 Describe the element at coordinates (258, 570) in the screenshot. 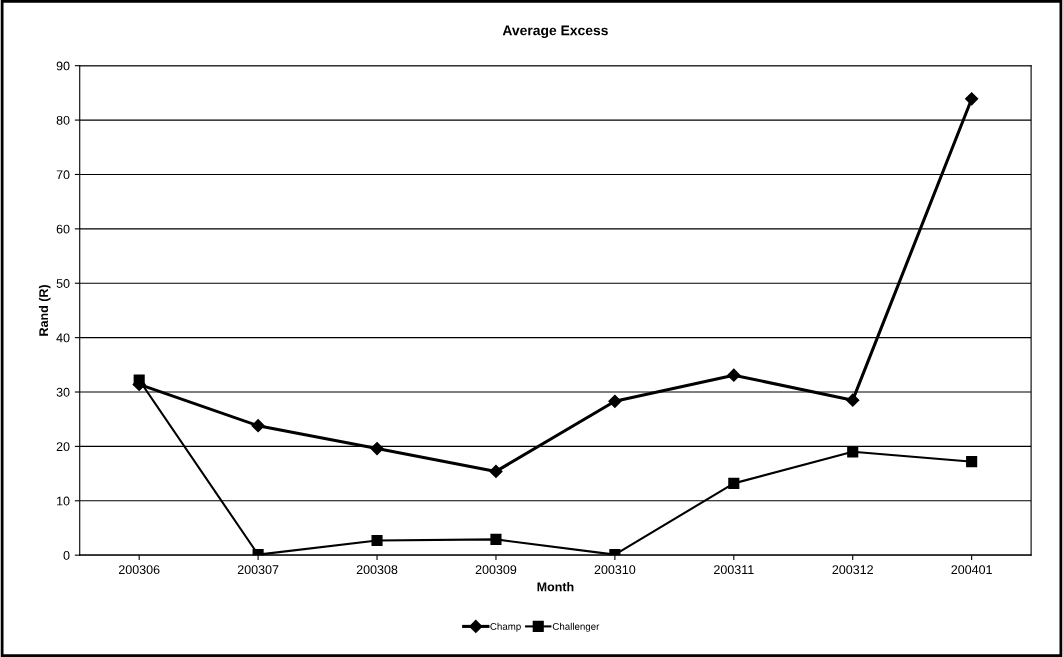

I see `x-tick-label: 200307` at that location.